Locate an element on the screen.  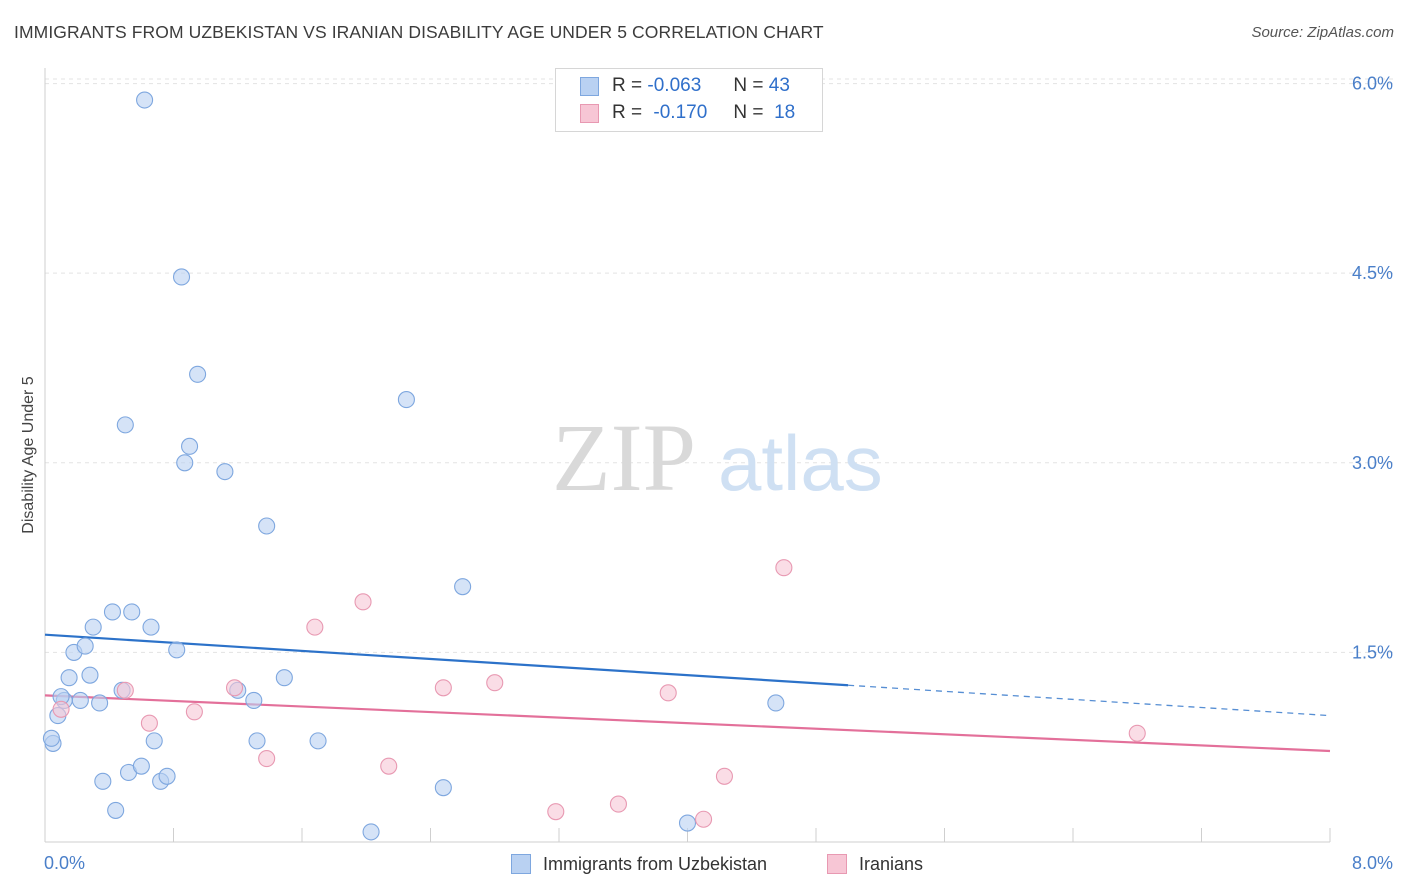
x-tick-label-max: 8.0% is located at coordinates (1372, 863).